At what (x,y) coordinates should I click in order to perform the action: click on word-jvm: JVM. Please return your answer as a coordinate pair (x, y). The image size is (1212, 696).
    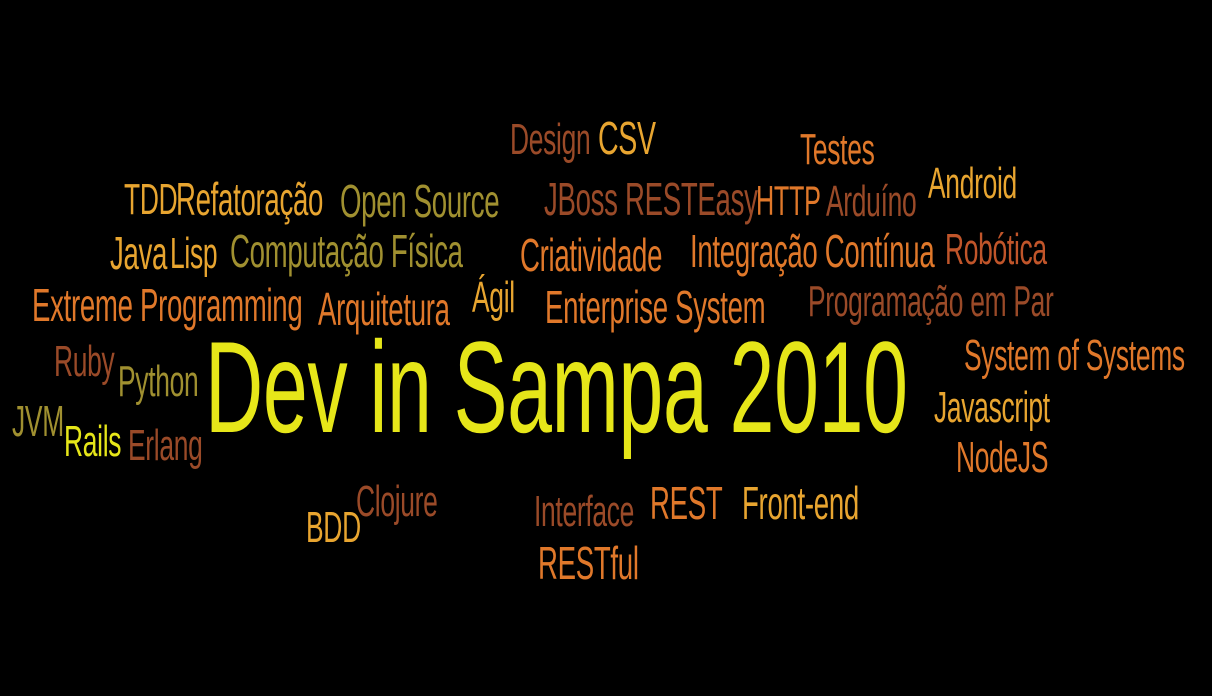
    Looking at the image, I should click on (38, 421).